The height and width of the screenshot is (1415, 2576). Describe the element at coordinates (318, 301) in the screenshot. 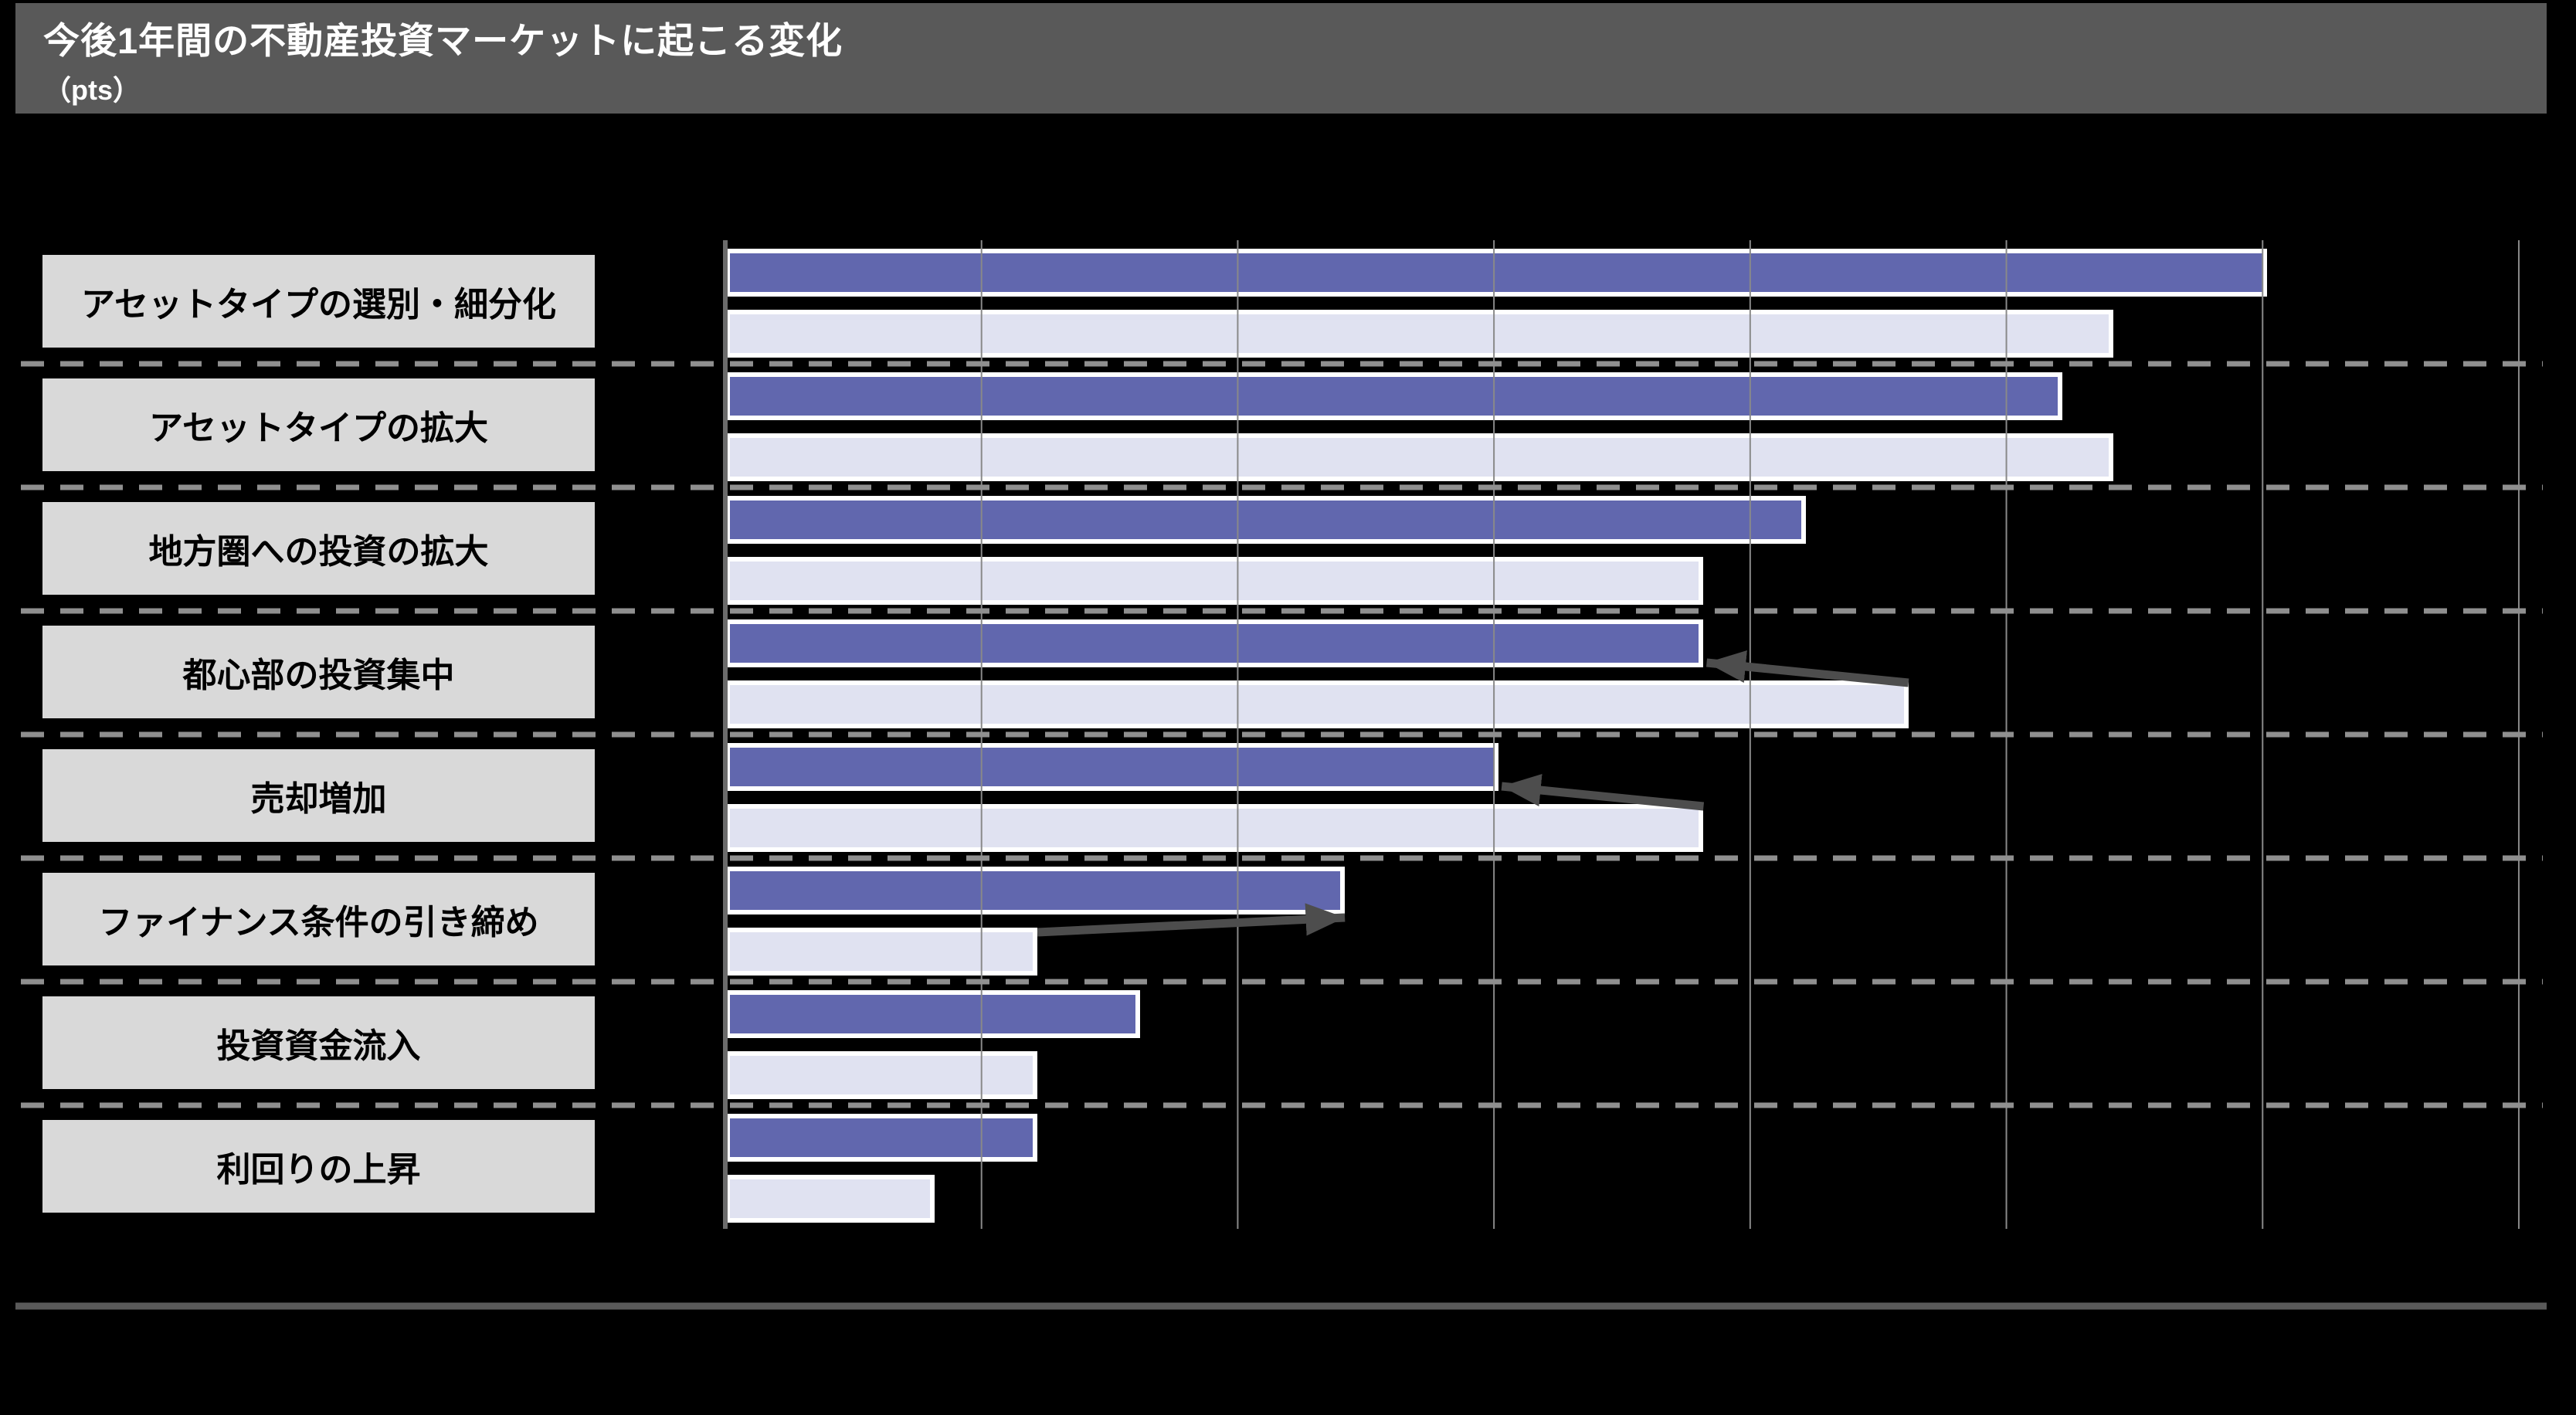

I see `category-label: アセットタイプの選別・細分化` at that location.